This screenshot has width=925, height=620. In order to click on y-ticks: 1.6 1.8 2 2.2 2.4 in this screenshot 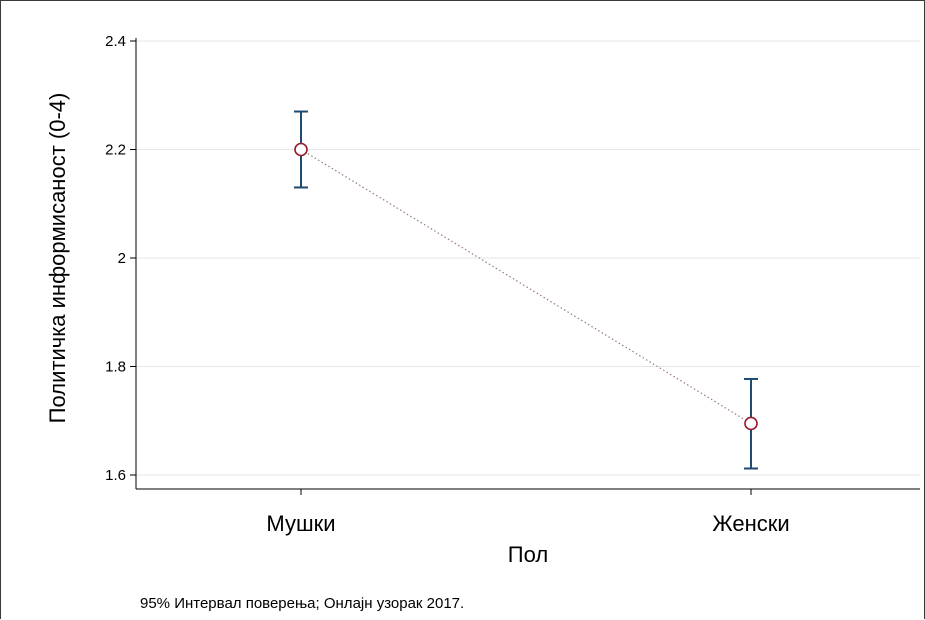, I will do `click(120, 258)`.